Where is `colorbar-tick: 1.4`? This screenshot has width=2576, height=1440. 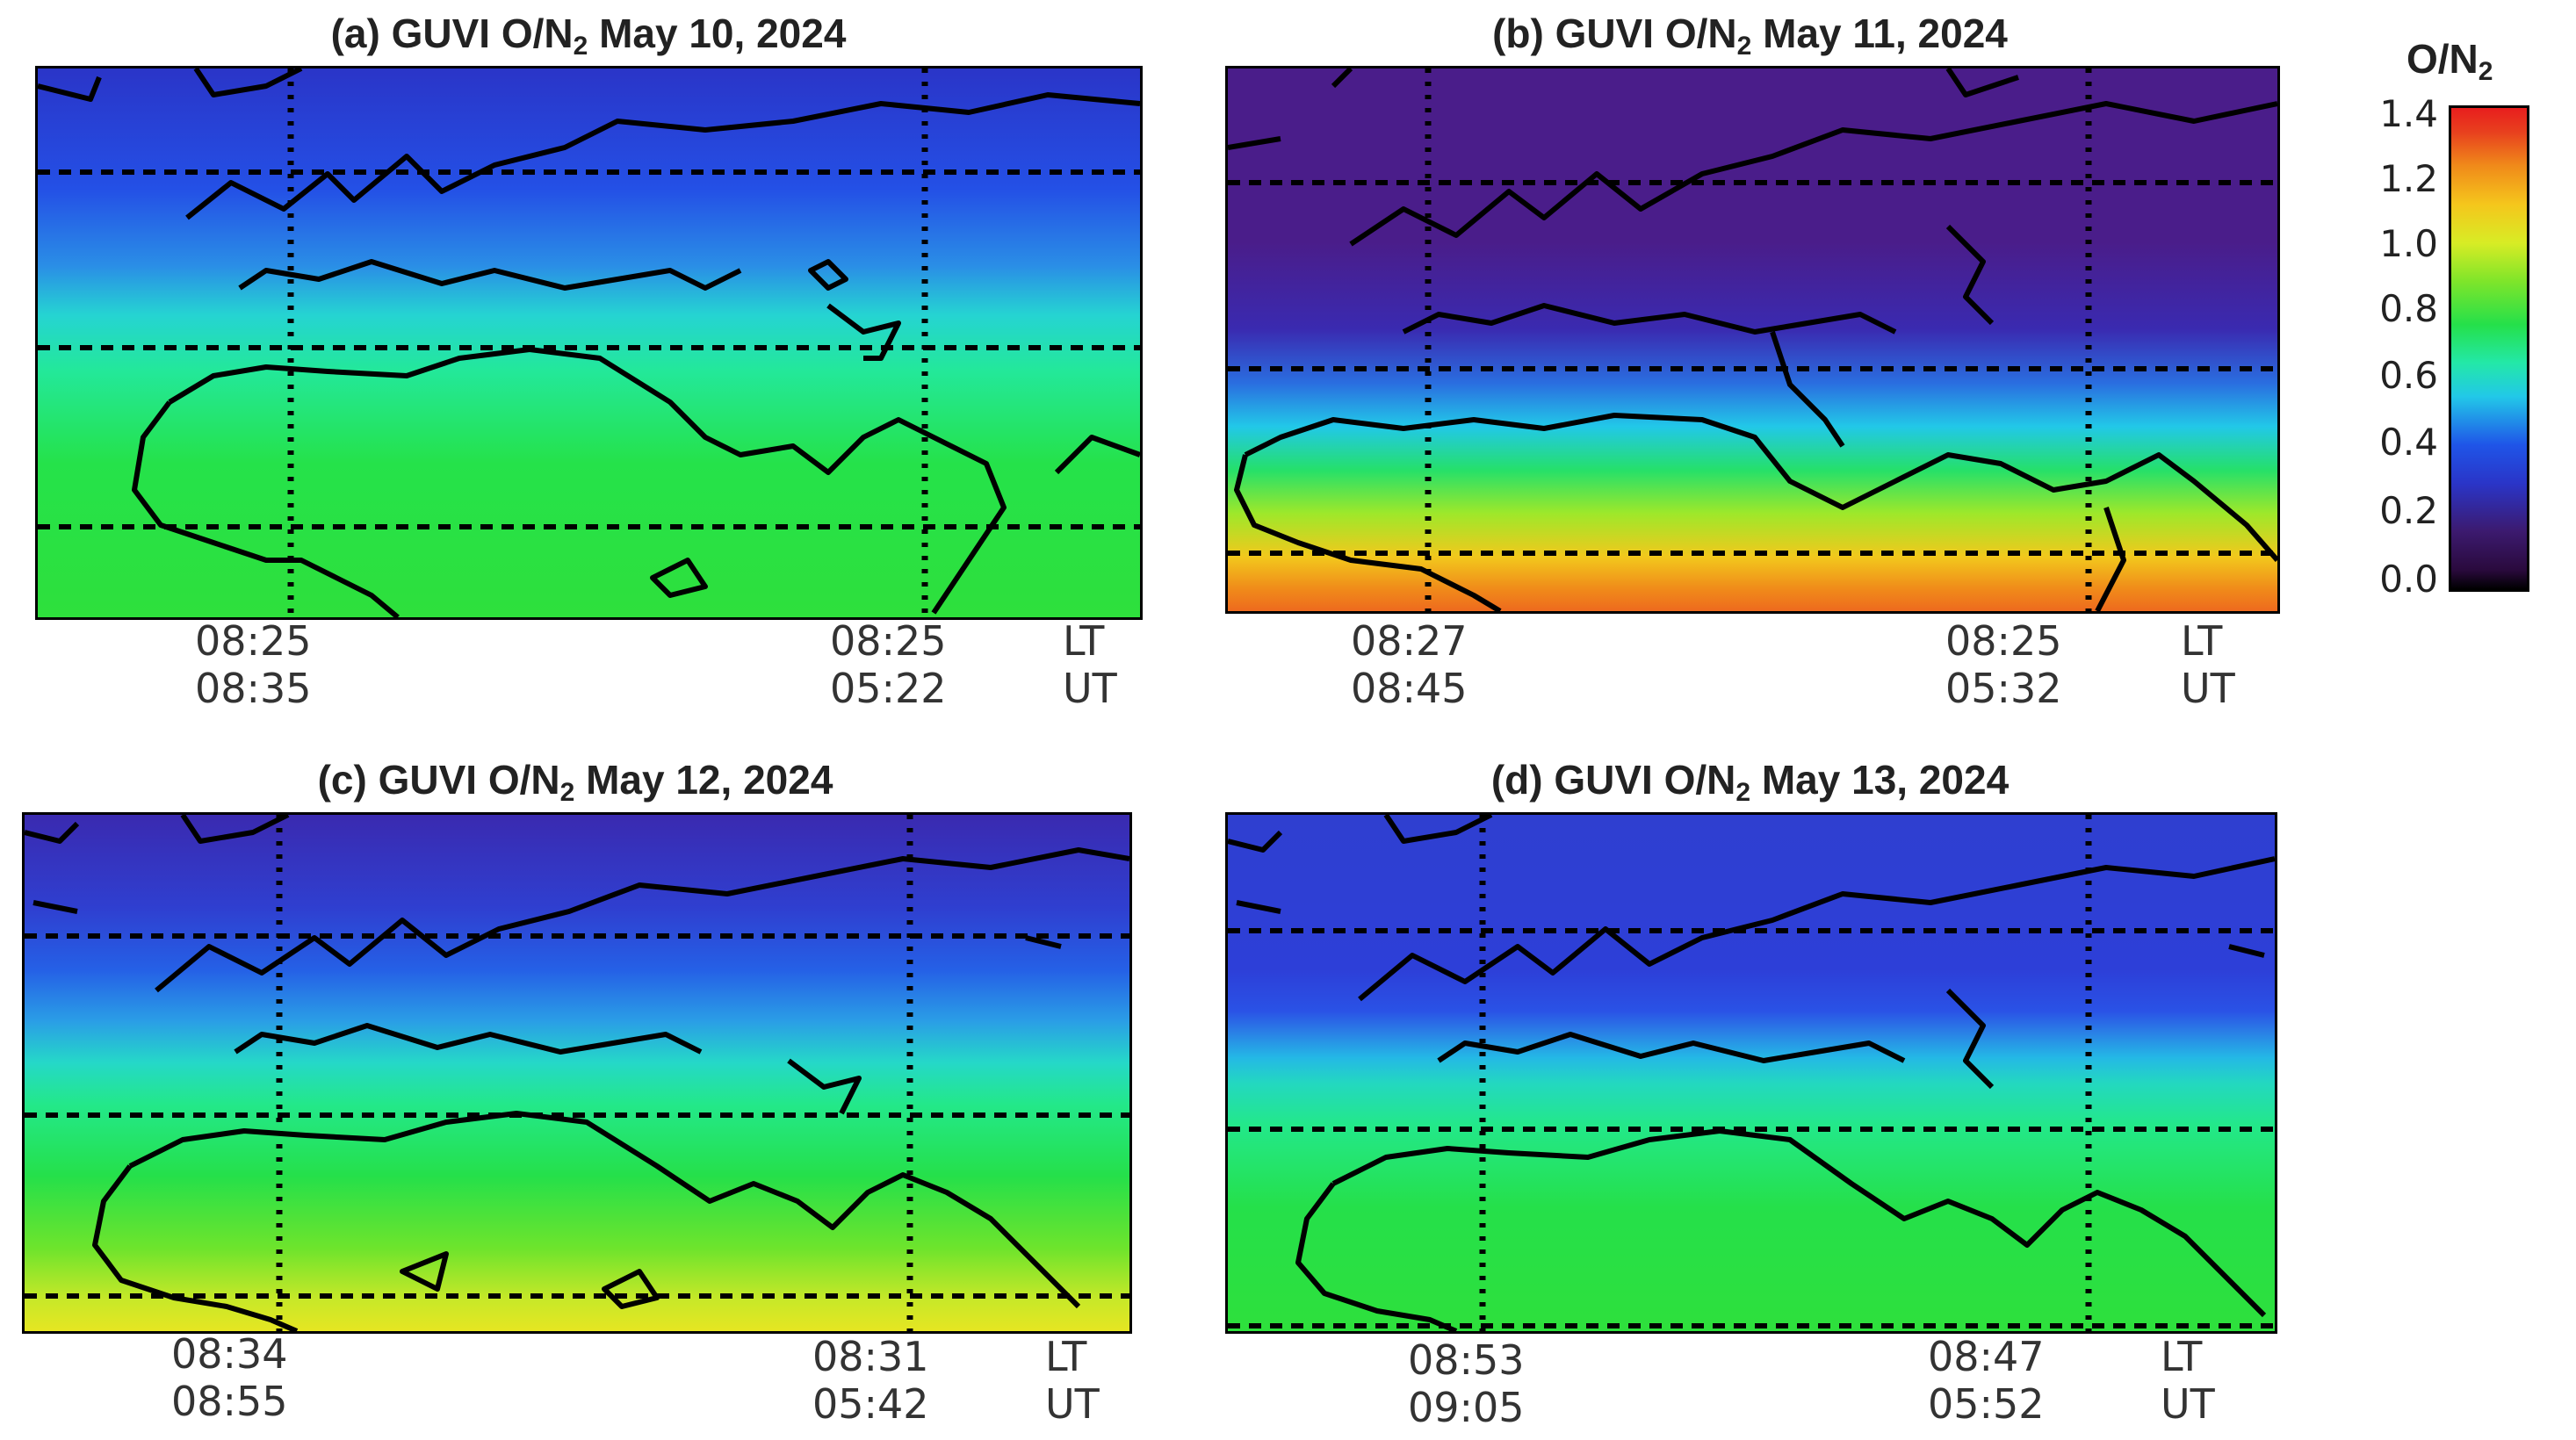 colorbar-tick: 1.4 is located at coordinates (2408, 113).